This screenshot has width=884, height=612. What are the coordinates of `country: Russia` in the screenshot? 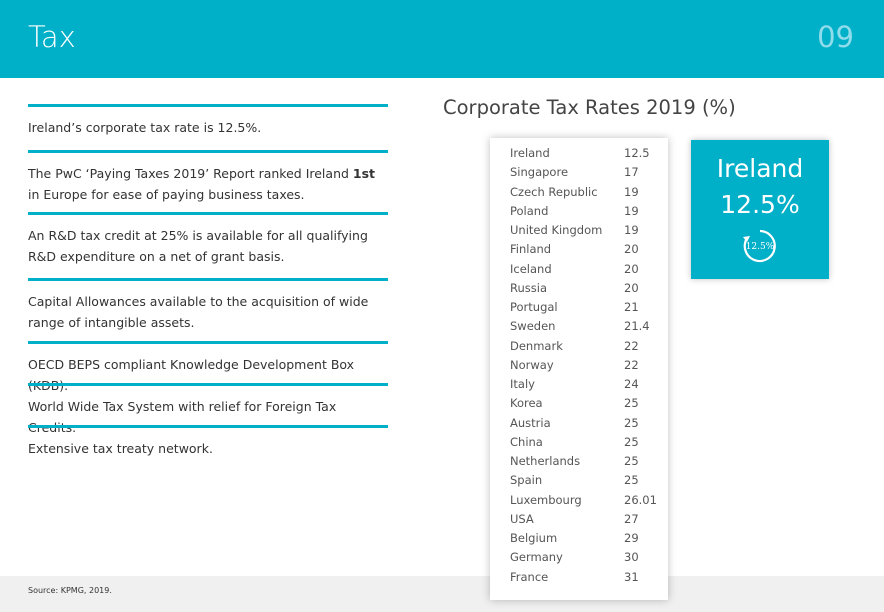 It's located at (528, 287).